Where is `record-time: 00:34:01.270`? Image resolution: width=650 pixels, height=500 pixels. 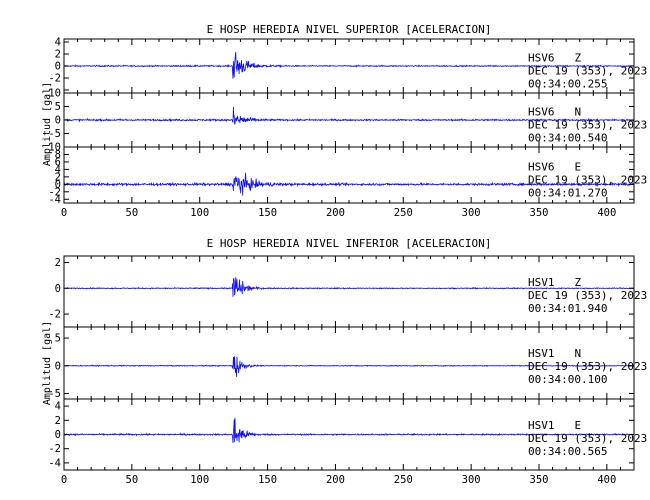
record-time: 00:34:01.270 is located at coordinates (567, 193).